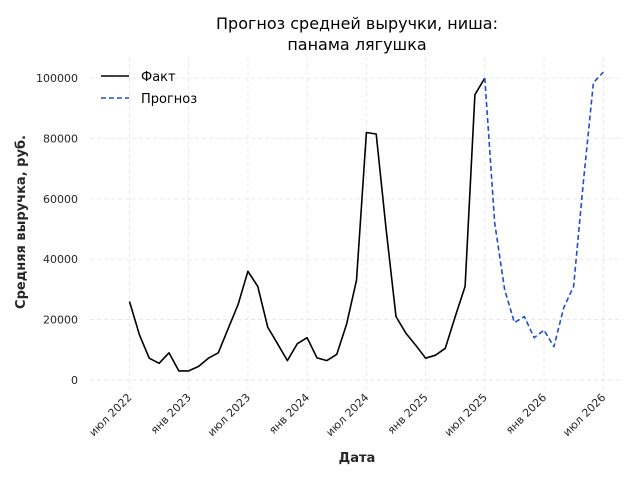 The image size is (640, 480). I want to click on x-tick-label: янв 2025, so click(408, 414).